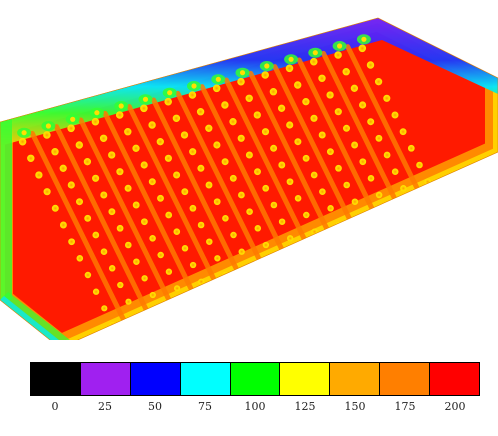 The height and width of the screenshot is (436, 498). Describe the element at coordinates (155, 406) in the screenshot. I see `legend-tick-label: 50` at that location.